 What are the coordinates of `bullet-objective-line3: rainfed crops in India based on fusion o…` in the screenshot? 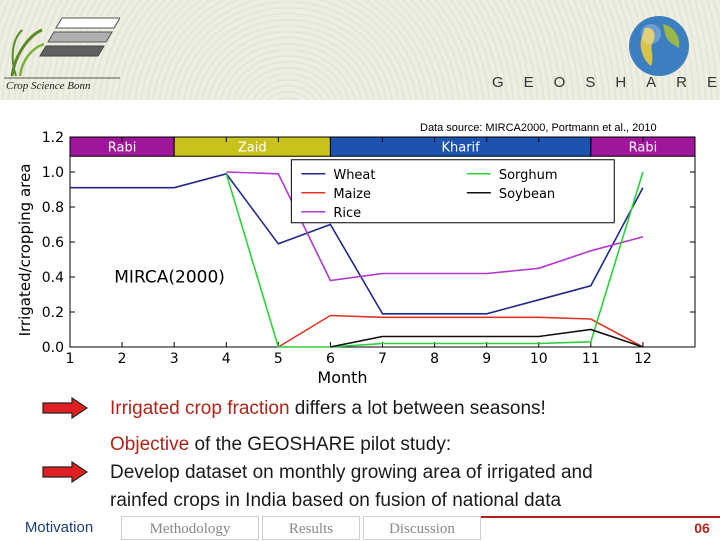 It's located at (336, 500).